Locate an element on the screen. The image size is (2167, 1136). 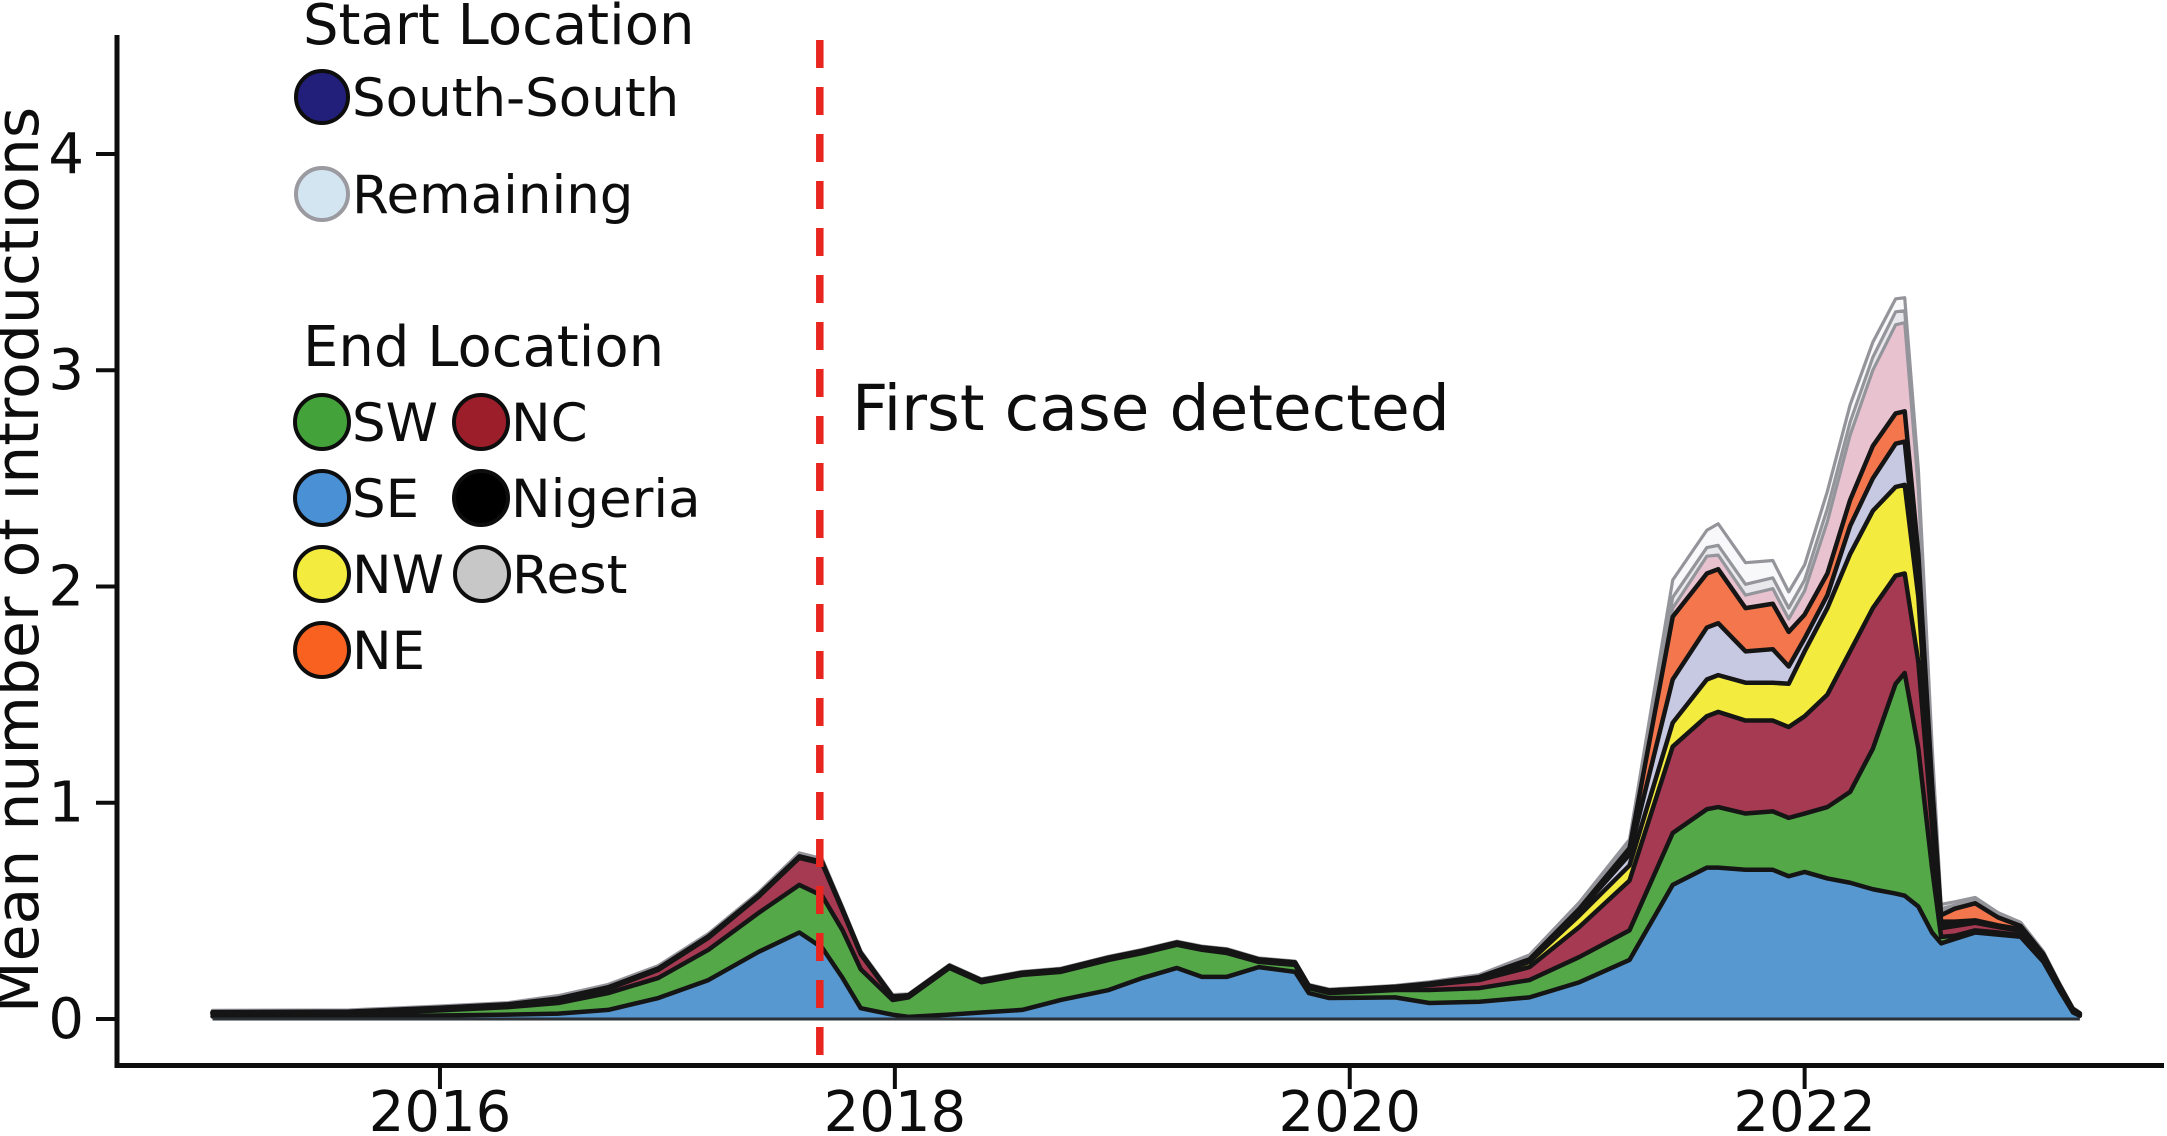
area-edge-se--blue- is located at coordinates (1146, 942).